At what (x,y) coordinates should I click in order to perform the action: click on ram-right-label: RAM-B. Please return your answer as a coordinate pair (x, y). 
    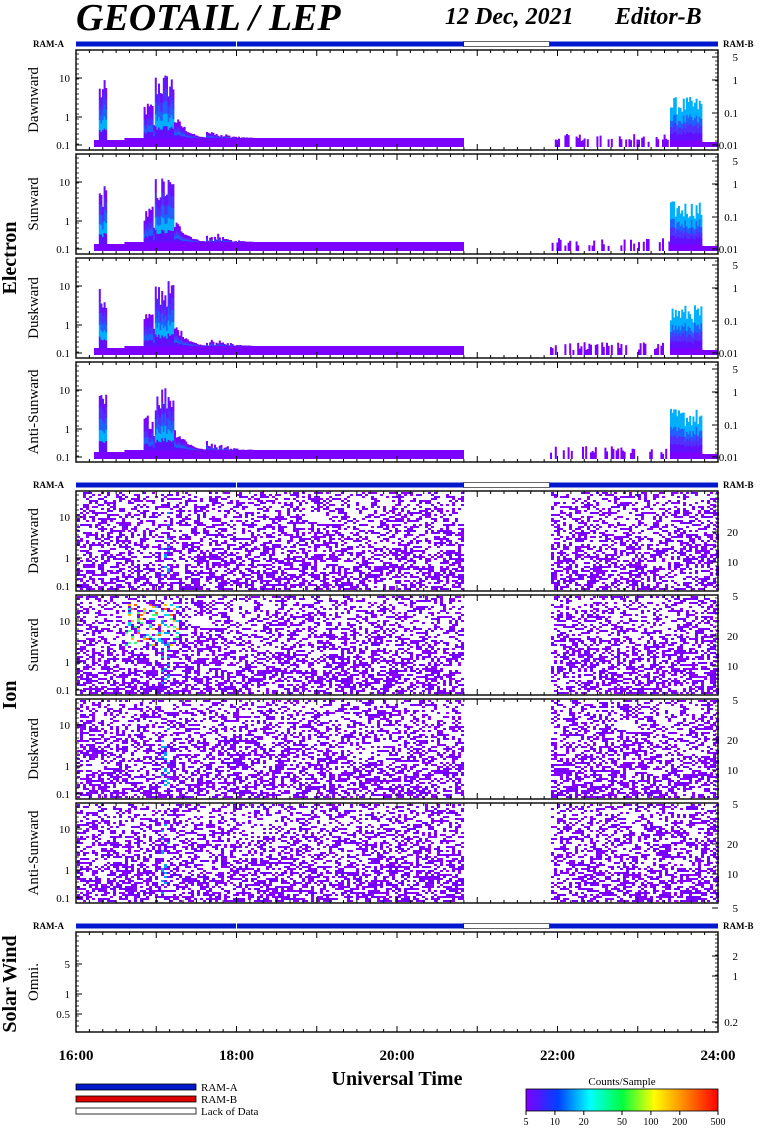
    Looking at the image, I should click on (738, 485).